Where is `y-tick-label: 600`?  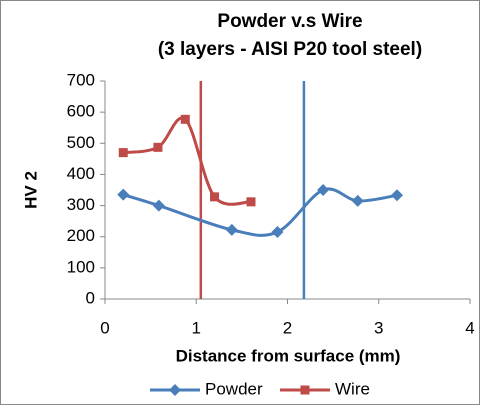
y-tick-label: 600 is located at coordinates (81, 111).